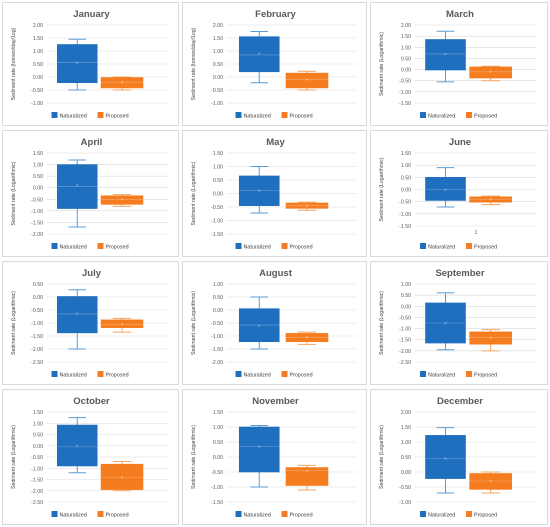 The image size is (550, 527). I want to click on chart-title: July, so click(92, 273).